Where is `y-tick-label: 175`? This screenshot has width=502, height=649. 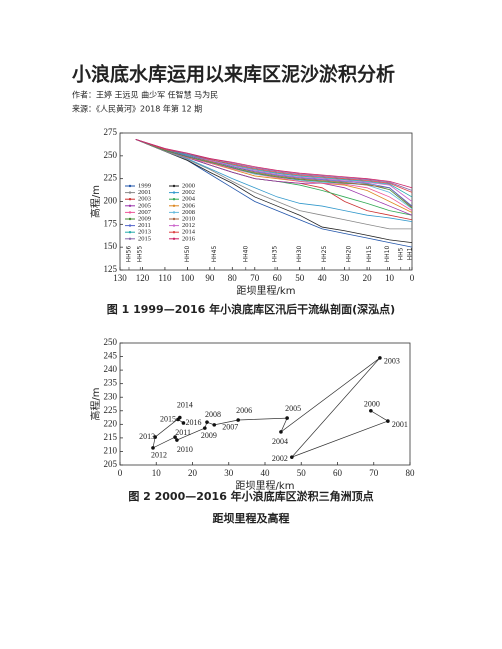
y-tick-label: 175 is located at coordinates (111, 223).